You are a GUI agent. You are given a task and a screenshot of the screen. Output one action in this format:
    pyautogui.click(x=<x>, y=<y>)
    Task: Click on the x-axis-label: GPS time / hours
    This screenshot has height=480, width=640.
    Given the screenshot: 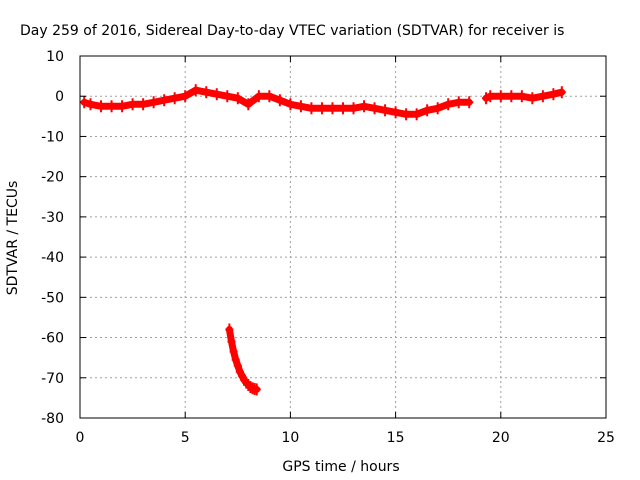 What is the action you would take?
    pyautogui.click(x=340, y=467)
    